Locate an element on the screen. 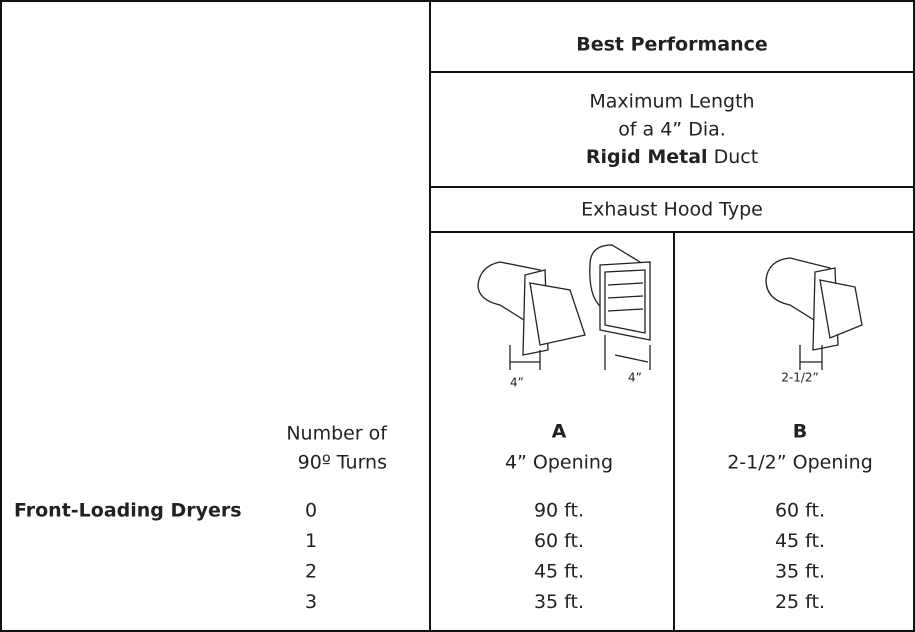  turns-header: 90º Turns is located at coordinates (342, 463).